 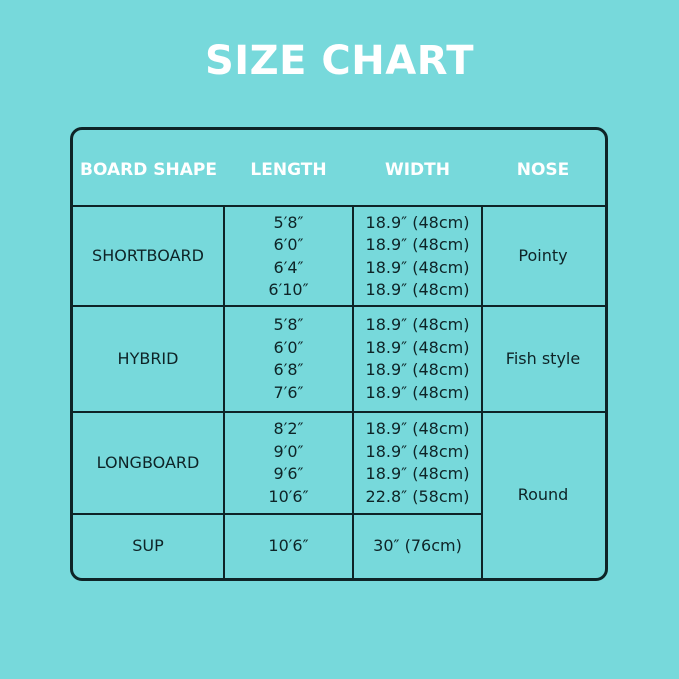 I want to click on nose-cell: Pointy, so click(x=543, y=256).